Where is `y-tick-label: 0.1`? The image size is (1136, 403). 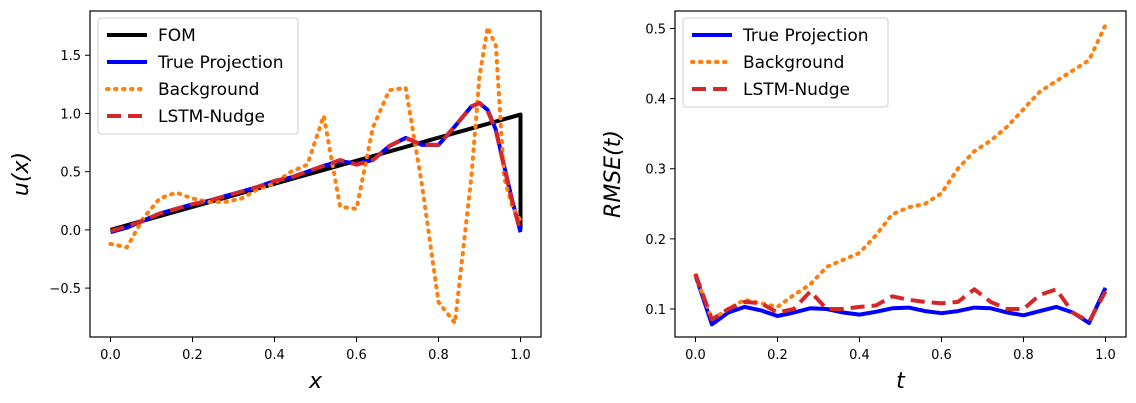
y-tick-label: 0.1 is located at coordinates (655, 310).